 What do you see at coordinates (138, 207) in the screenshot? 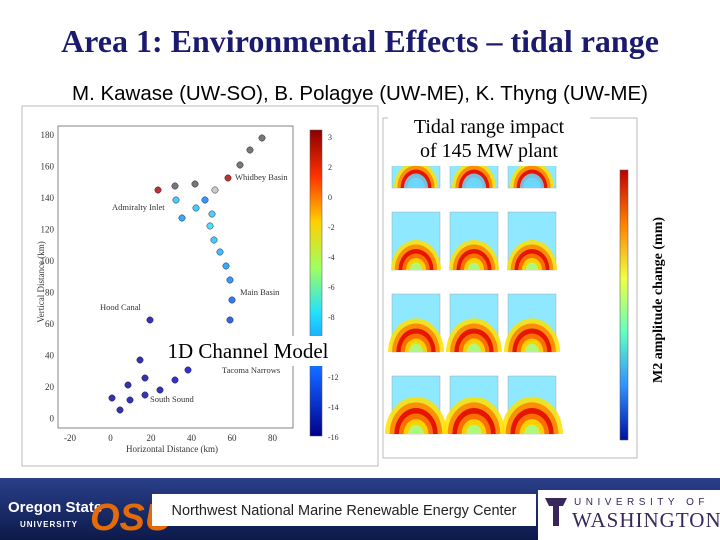
I see `place-label: Admiralty Inlet` at bounding box center [138, 207].